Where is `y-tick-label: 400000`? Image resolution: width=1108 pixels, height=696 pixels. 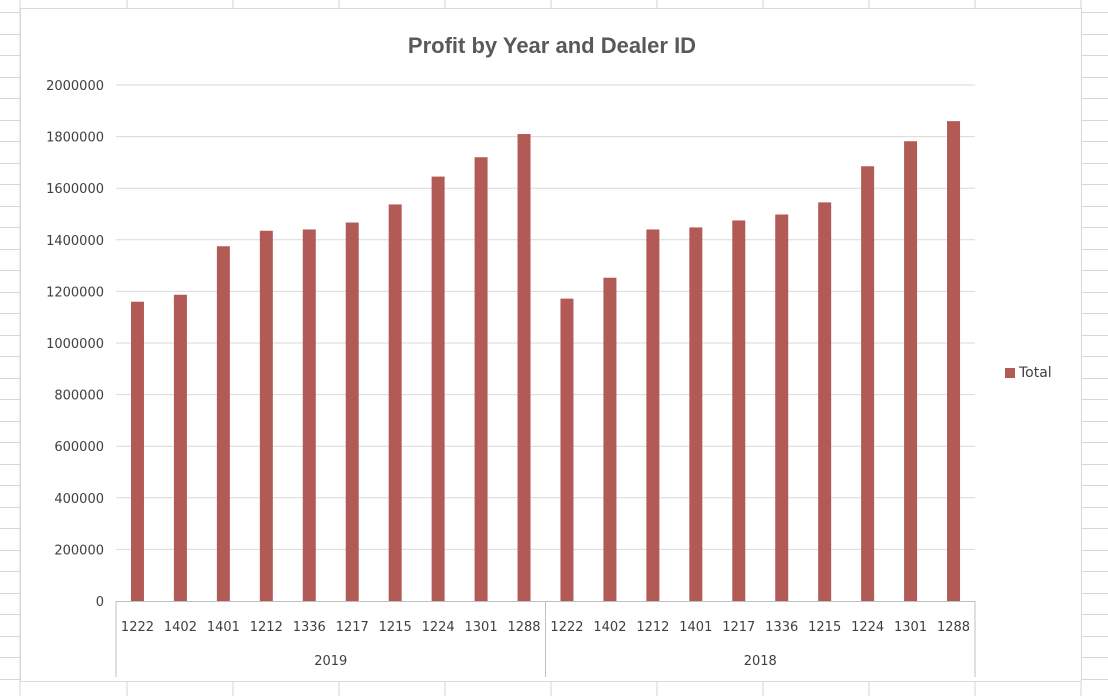
y-tick-label: 400000 is located at coordinates (79, 499).